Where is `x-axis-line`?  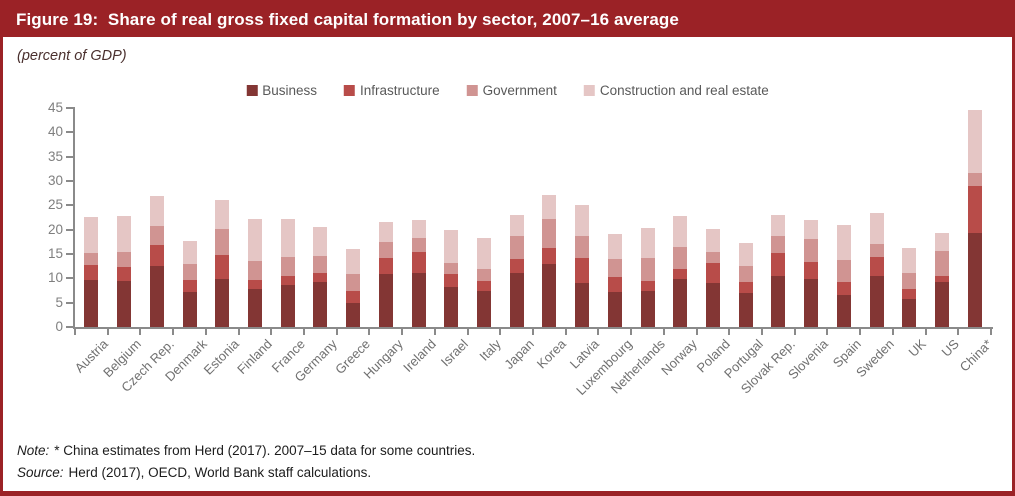 x-axis-line is located at coordinates (533, 328).